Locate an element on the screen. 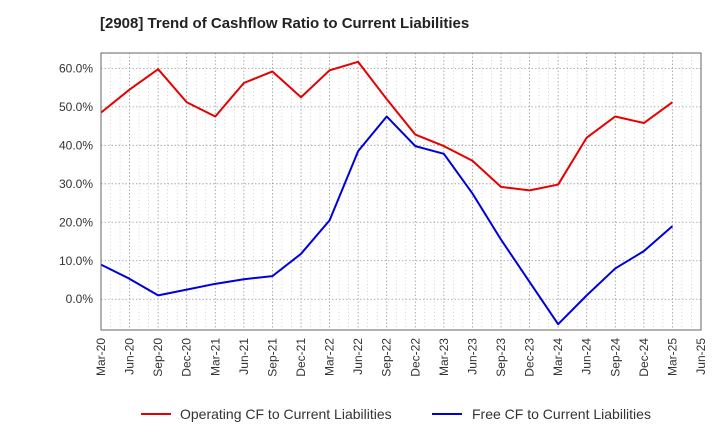 The image size is (720, 440). y-tick-label: 40.0% is located at coordinates (76, 145).